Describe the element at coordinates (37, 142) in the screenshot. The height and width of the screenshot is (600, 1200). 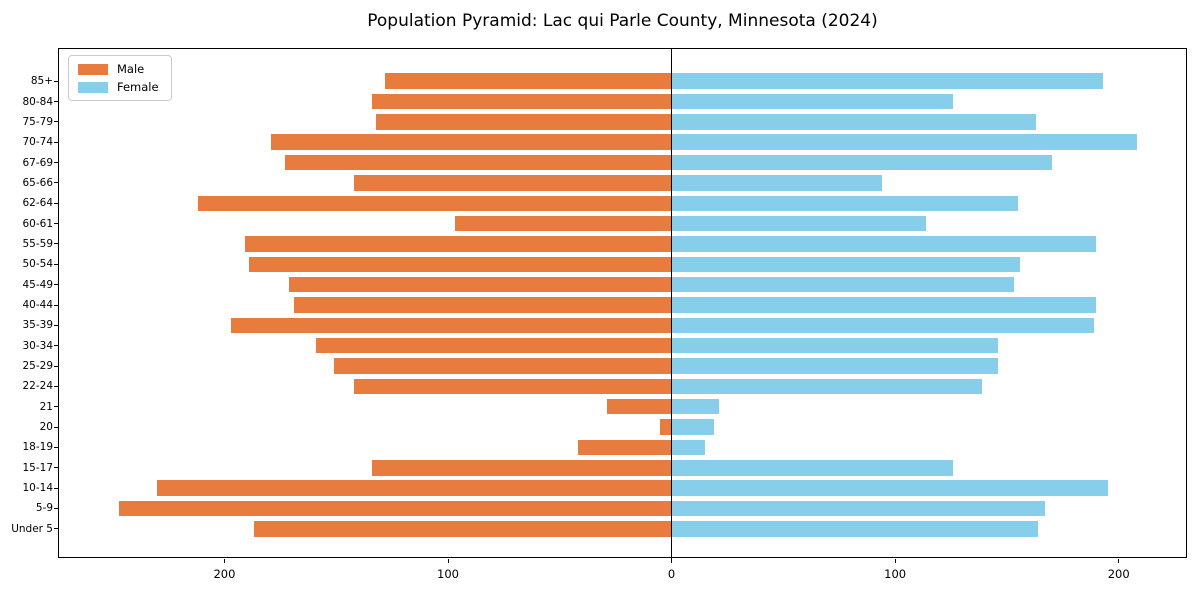
I see `age-group-label: 70-74` at that location.